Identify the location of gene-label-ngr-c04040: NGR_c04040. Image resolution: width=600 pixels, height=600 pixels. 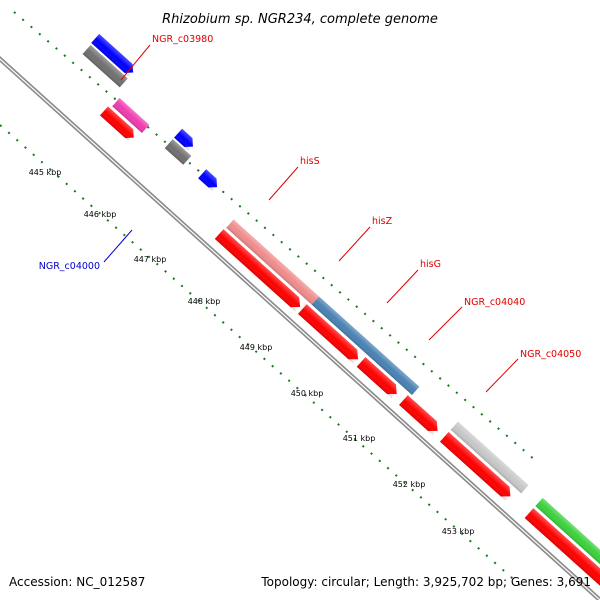
(494, 302).